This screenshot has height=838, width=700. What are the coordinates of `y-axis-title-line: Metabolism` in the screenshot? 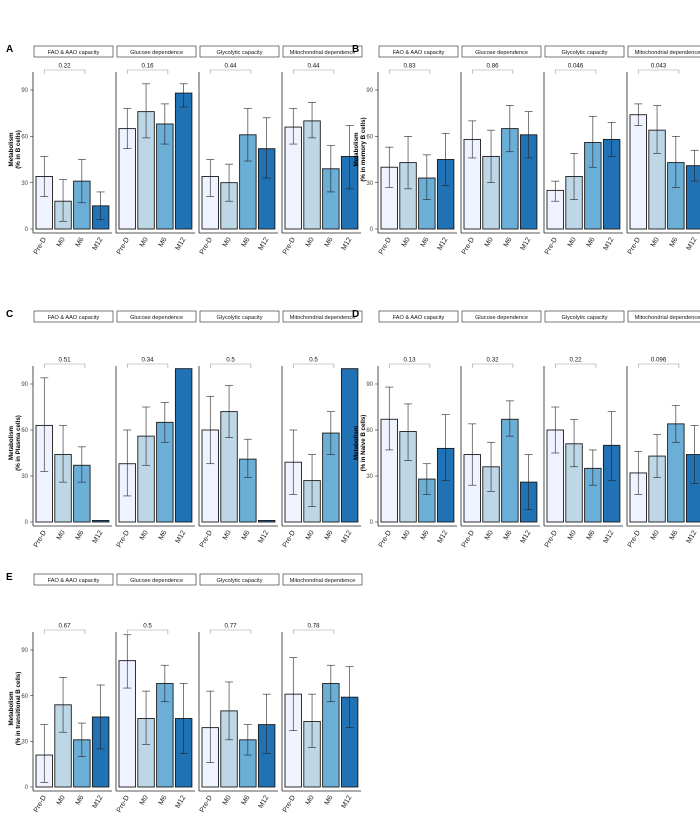 It's located at (356, 442).